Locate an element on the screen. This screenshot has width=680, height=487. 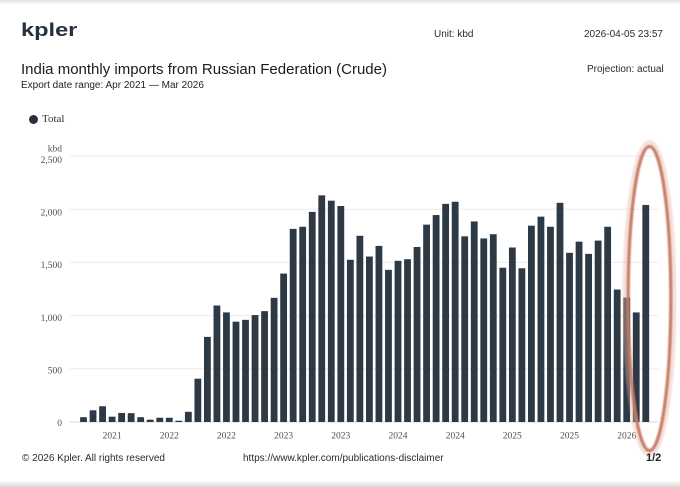
svg-text: 2021 is located at coordinates (112, 437).